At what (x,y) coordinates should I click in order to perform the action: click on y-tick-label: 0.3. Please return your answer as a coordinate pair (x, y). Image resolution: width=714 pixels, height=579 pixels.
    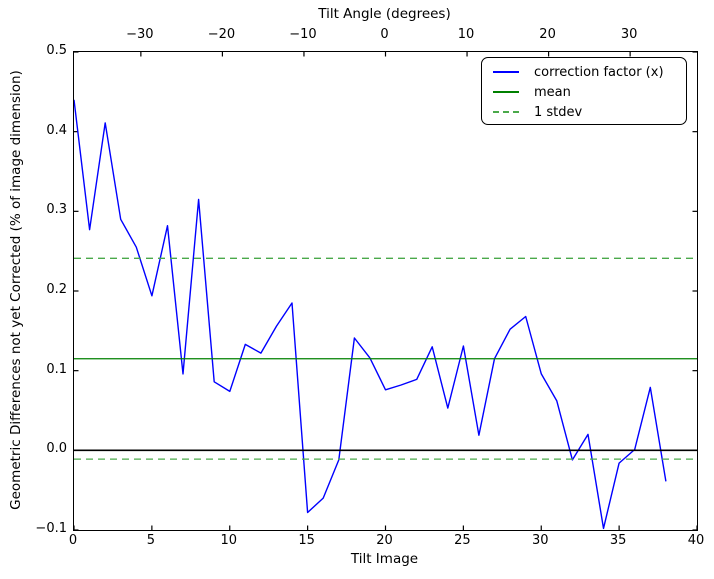
    Looking at the image, I should click on (56, 210).